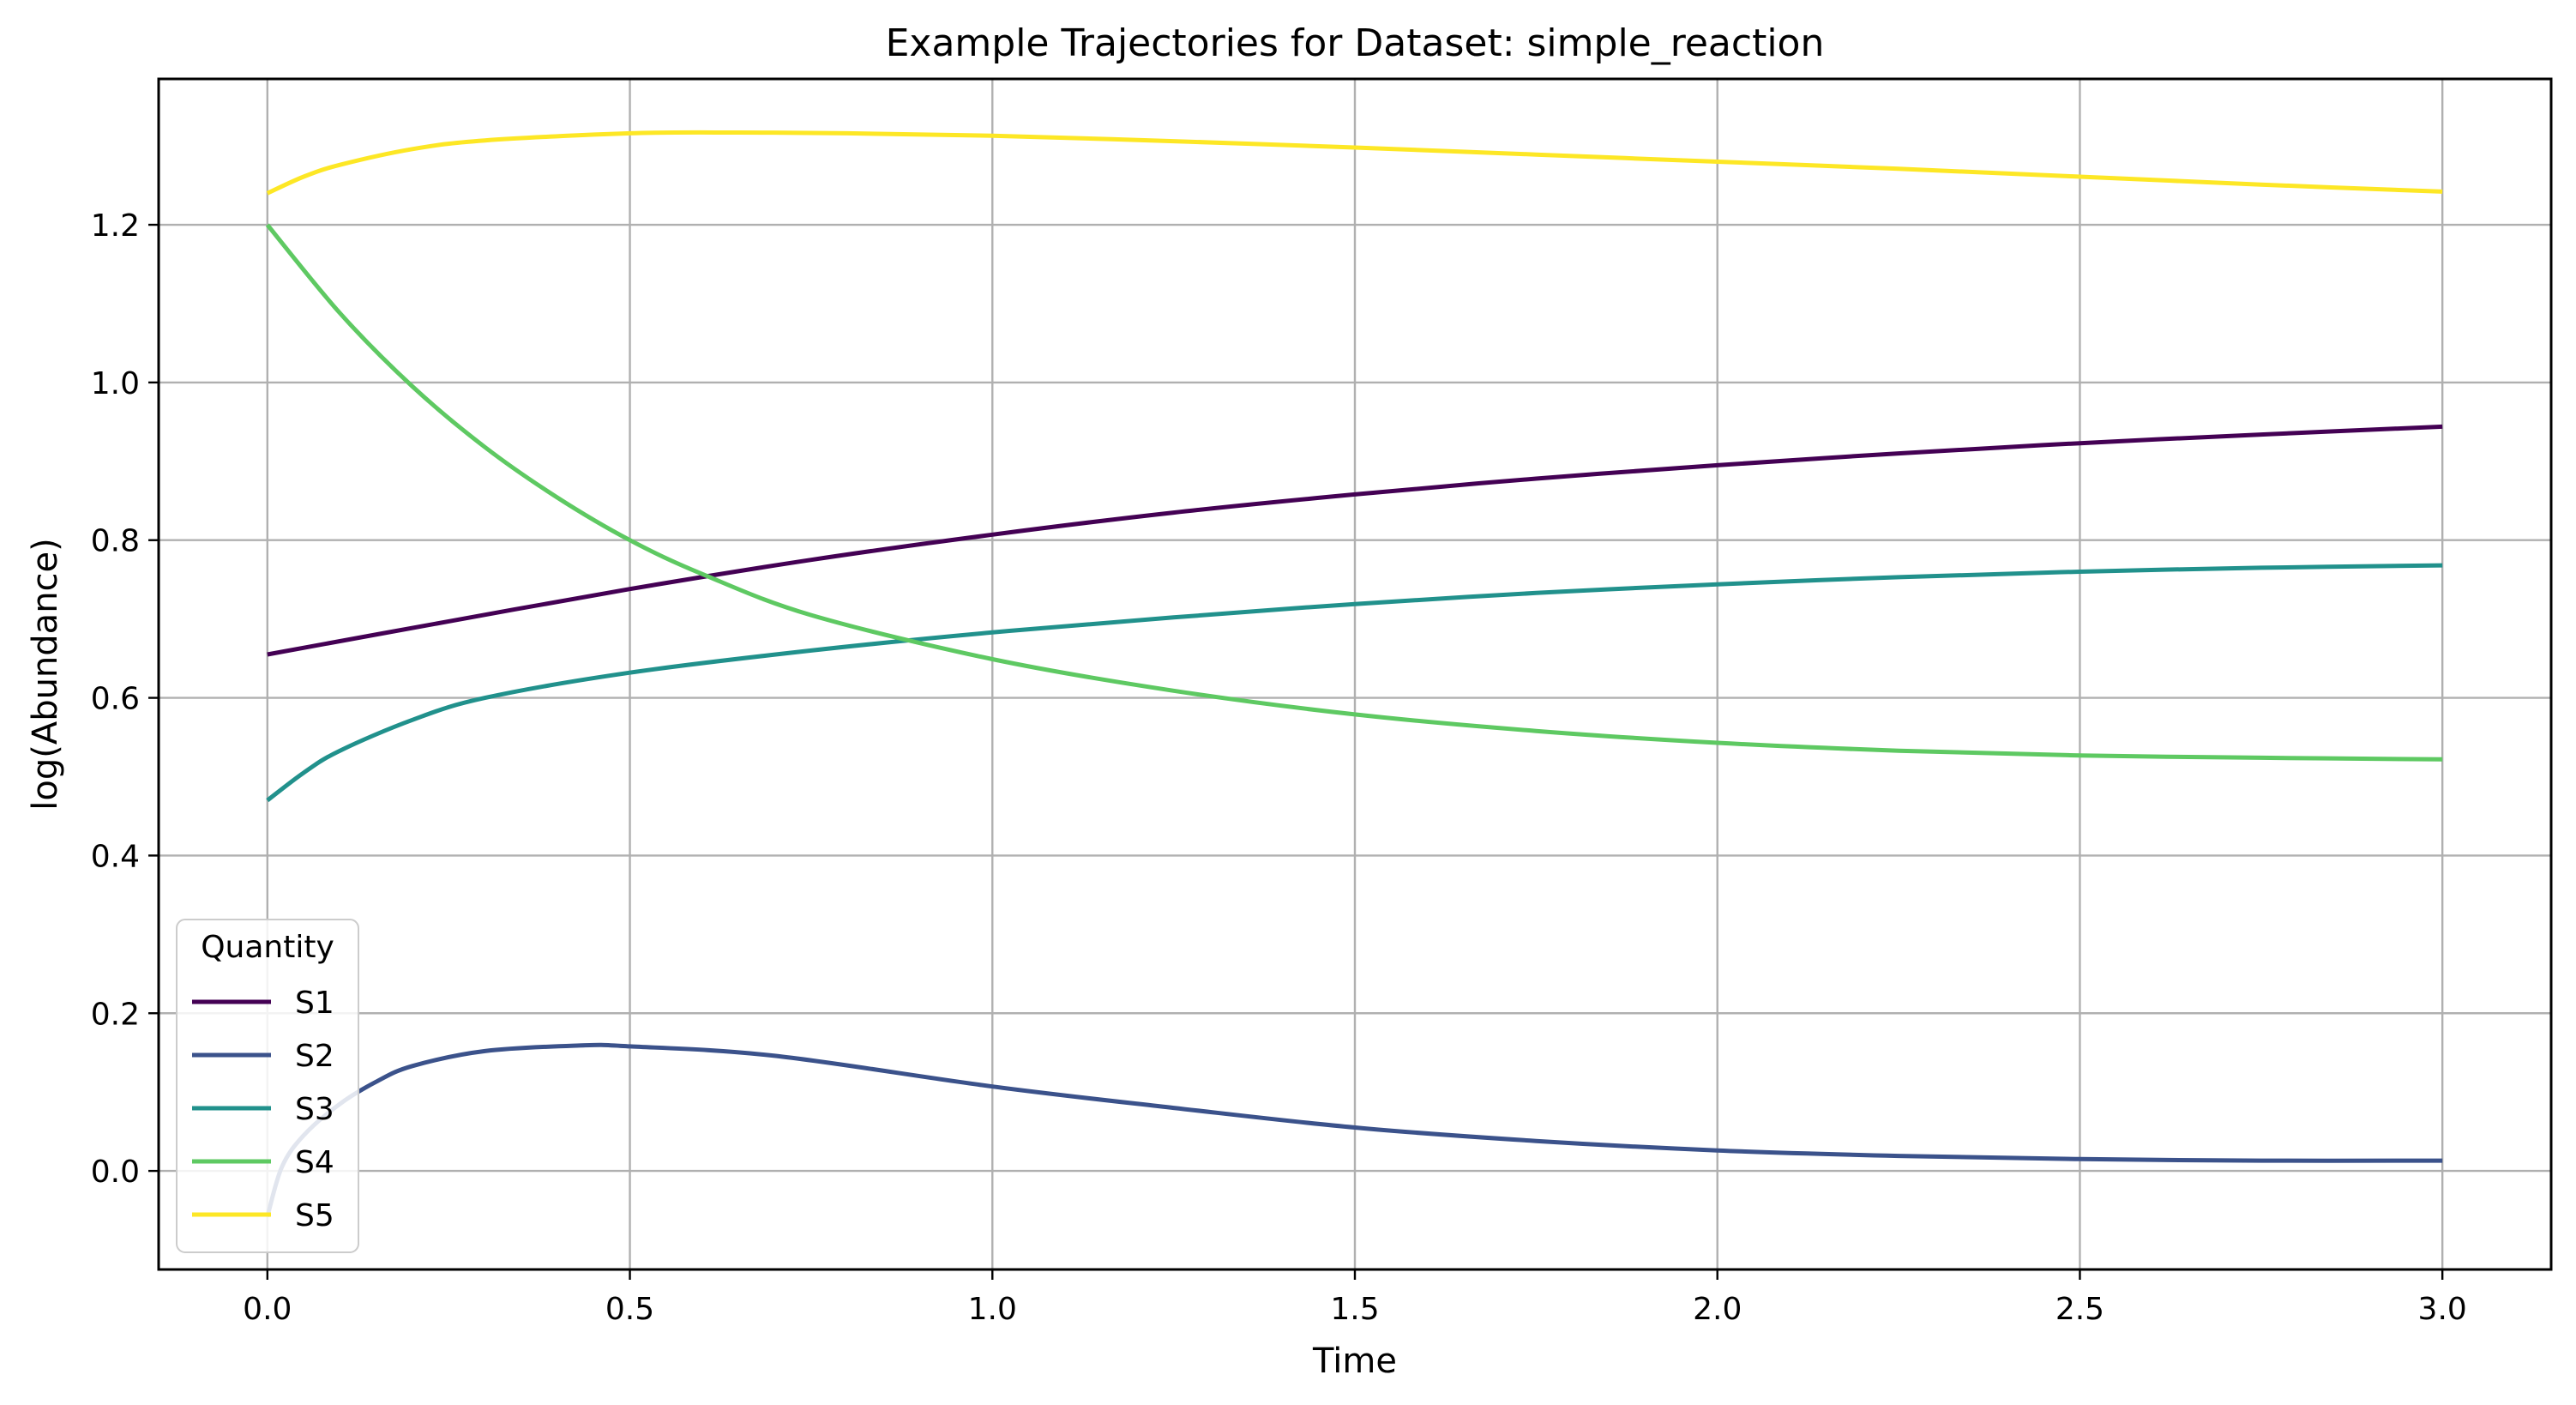 This screenshot has height=1405, width=2576. I want to click on y-axis-label: log(Abundance), so click(46, 674).